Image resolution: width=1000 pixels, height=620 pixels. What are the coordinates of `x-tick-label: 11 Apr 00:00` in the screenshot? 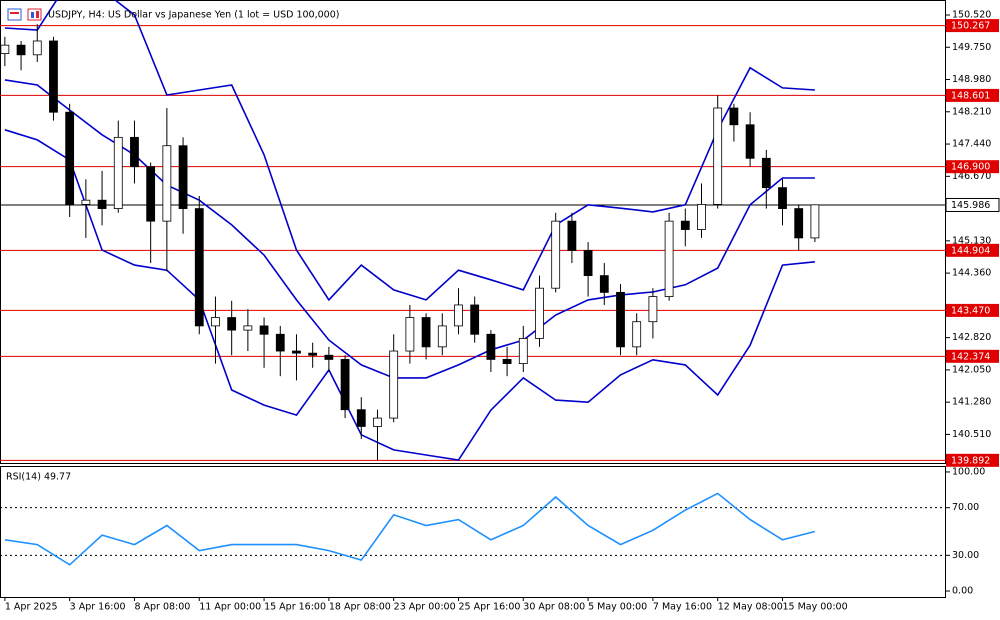 It's located at (230, 607).